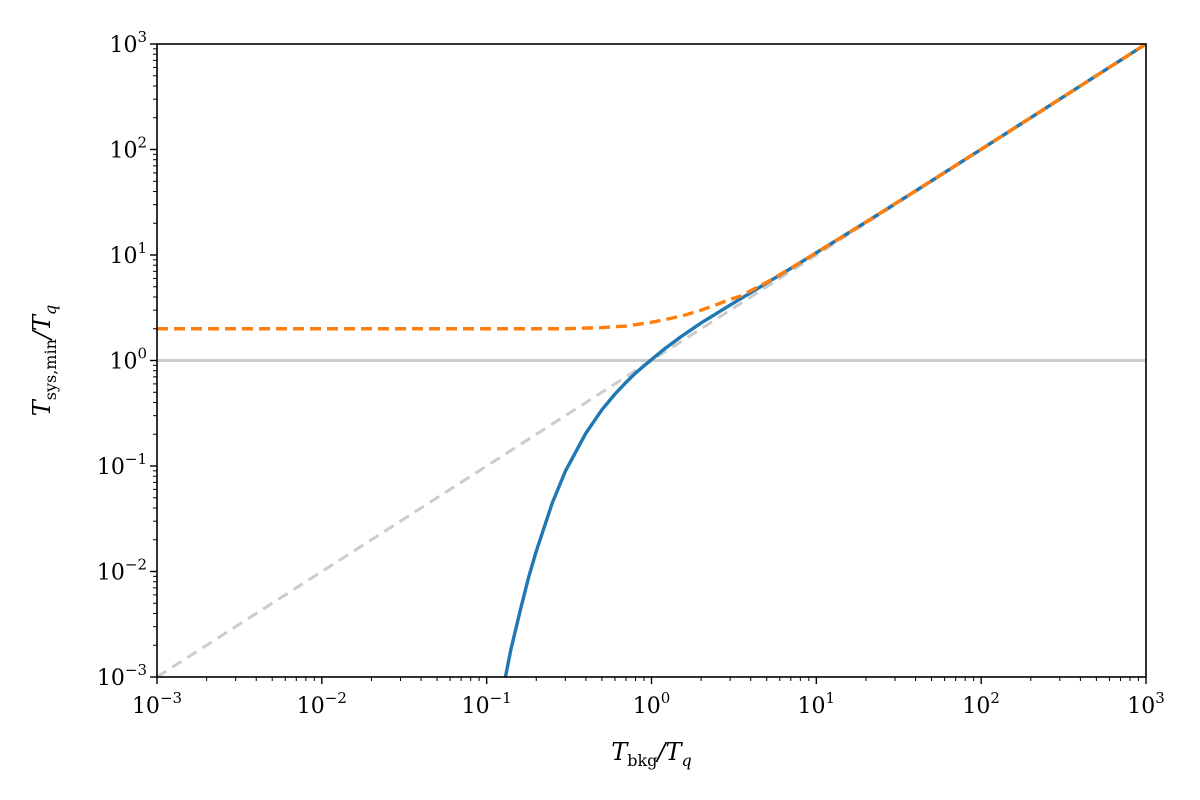  I want to click on y-axis-label-rest: /T, so click(42, 327).